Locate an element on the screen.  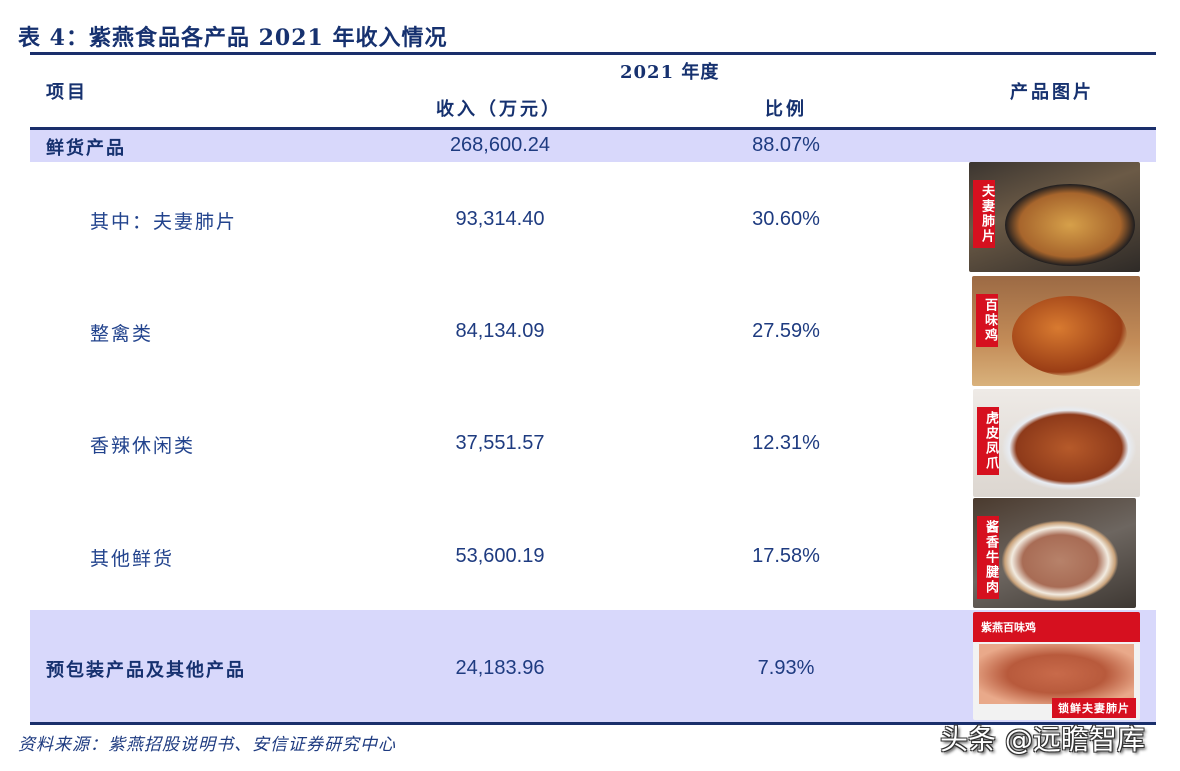
watermark: 头条 @远瞻智库 is located at coordinates (1042, 739).